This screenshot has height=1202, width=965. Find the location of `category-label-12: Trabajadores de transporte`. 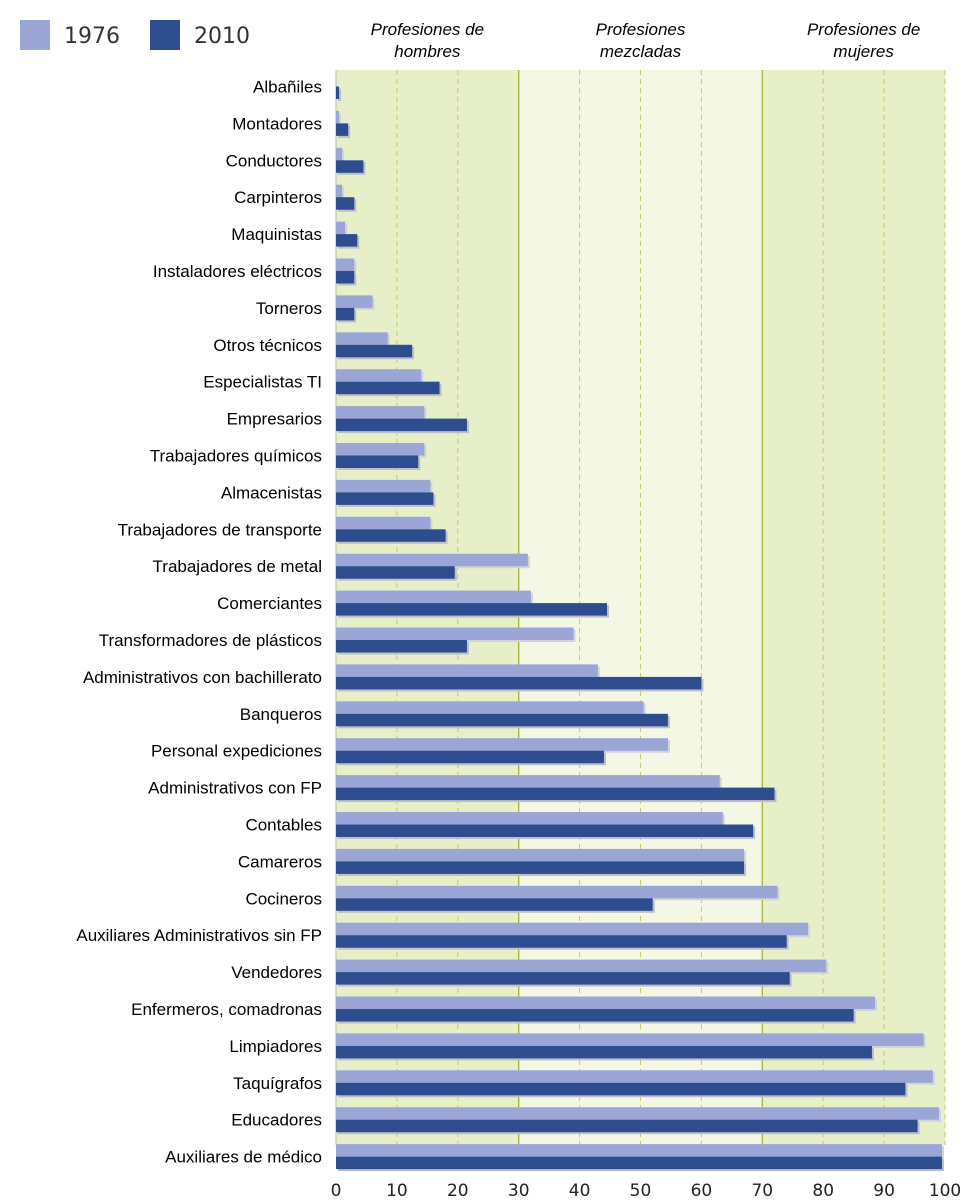

category-label-12: Trabajadores de transporte is located at coordinates (220, 529).